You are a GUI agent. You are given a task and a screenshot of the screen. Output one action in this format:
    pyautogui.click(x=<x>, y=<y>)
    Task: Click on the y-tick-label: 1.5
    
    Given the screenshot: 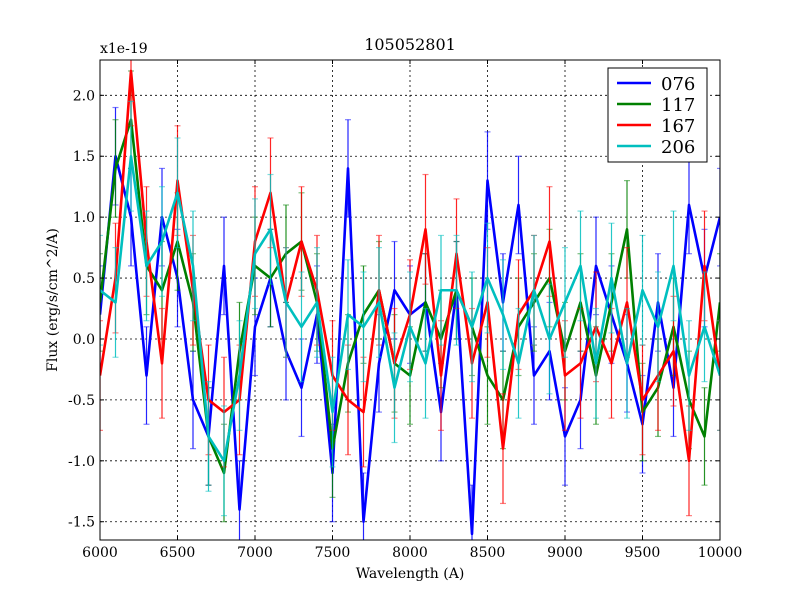 What is the action you would take?
    pyautogui.click(x=84, y=157)
    